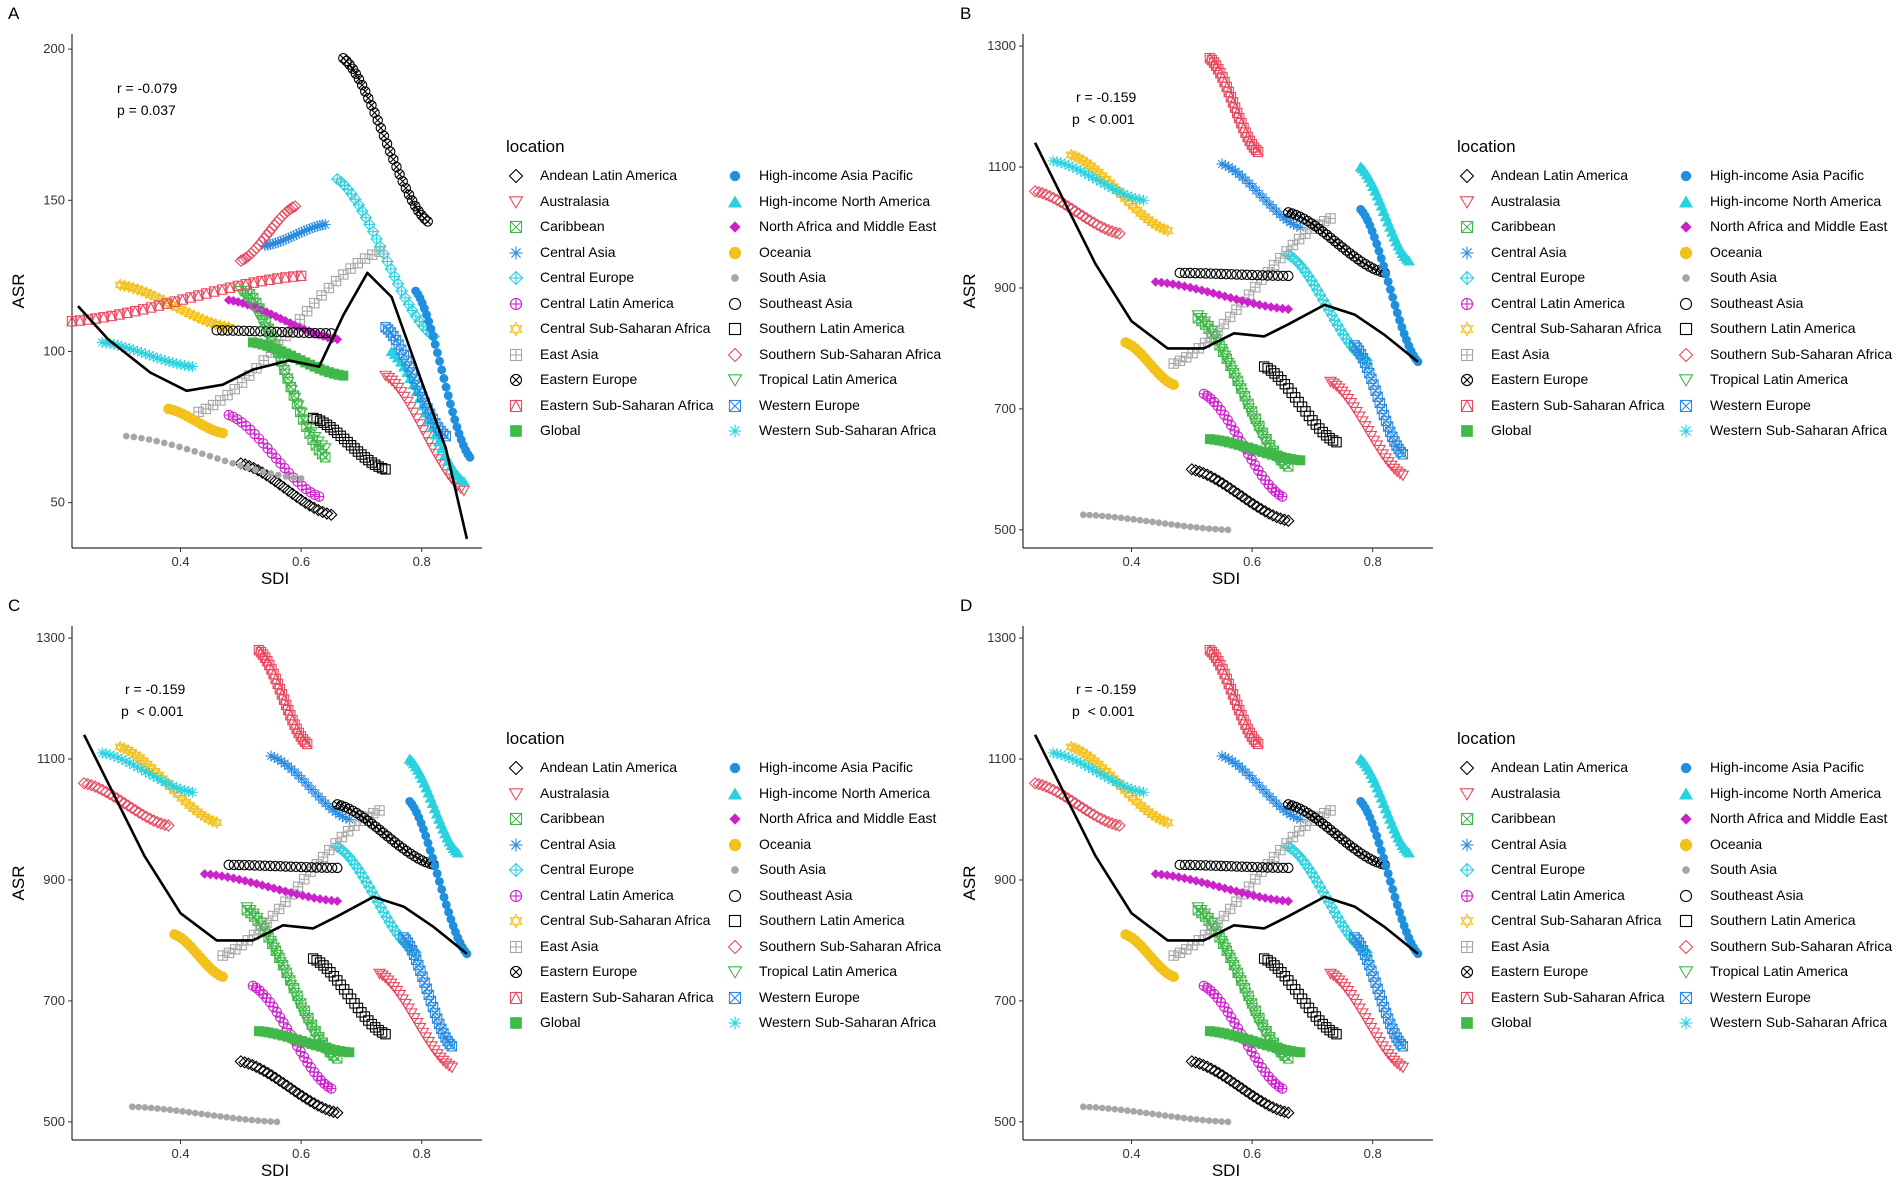  What do you see at coordinates (1005, 1000) in the screenshot?
I see `y-tick-label: 700` at bounding box center [1005, 1000].